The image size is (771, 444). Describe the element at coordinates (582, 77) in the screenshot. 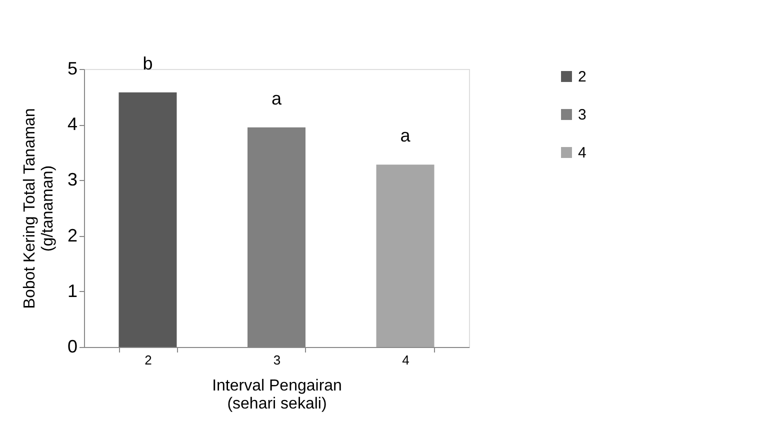

I see `legend-label: 2` at that location.